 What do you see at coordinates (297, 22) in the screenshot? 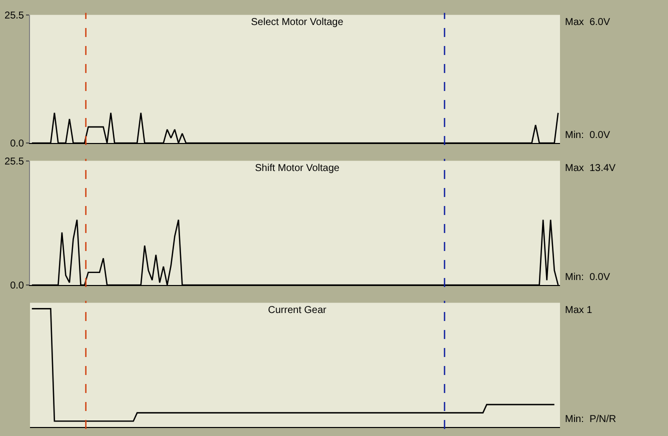
I see `chart-title: Select Motor Voltage` at bounding box center [297, 22].